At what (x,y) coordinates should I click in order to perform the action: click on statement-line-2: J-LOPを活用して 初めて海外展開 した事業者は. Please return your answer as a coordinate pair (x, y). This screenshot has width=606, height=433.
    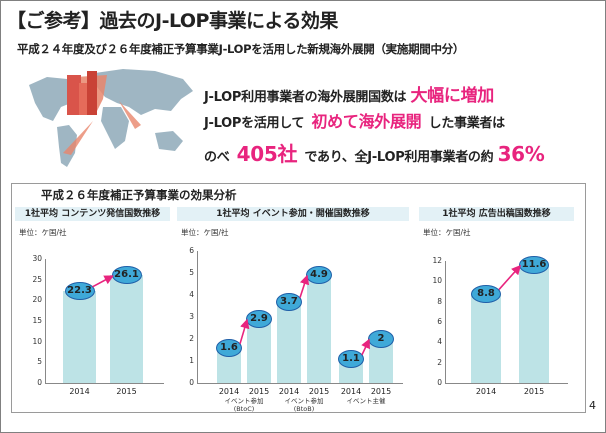
    Looking at the image, I should click on (354, 120).